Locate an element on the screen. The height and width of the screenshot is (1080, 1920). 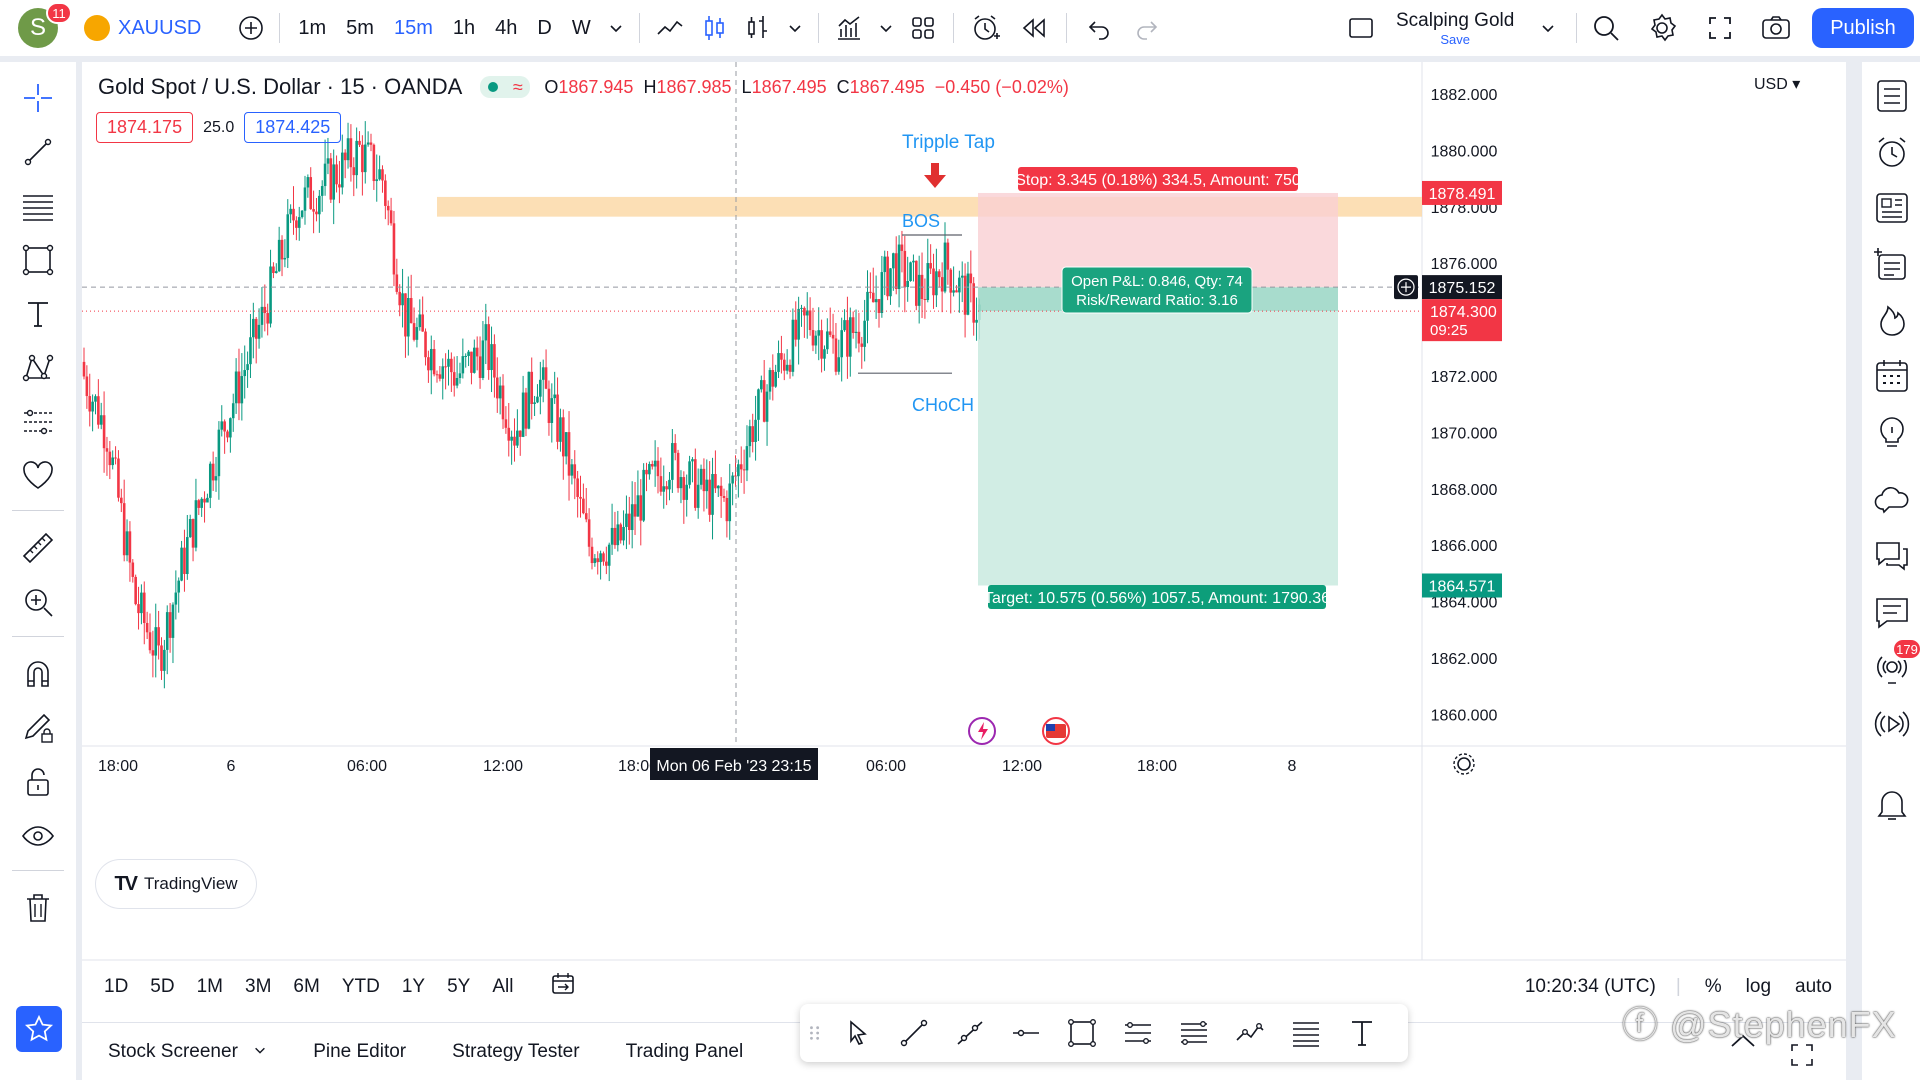
favorites-drawings-tool is located at coordinates (38, 476).